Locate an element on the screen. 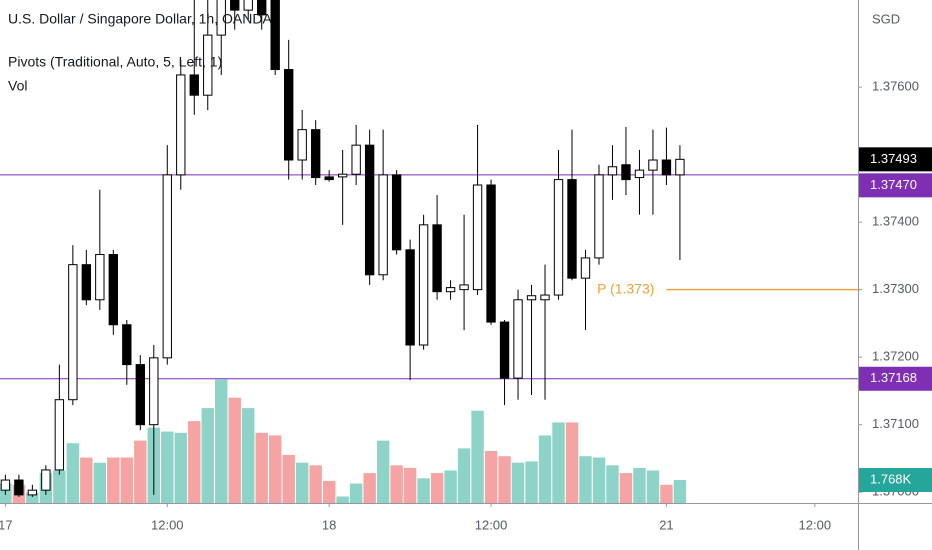  indicator-label: Pivots (Traditional, Auto, 5, Left, 1) is located at coordinates (115, 62).